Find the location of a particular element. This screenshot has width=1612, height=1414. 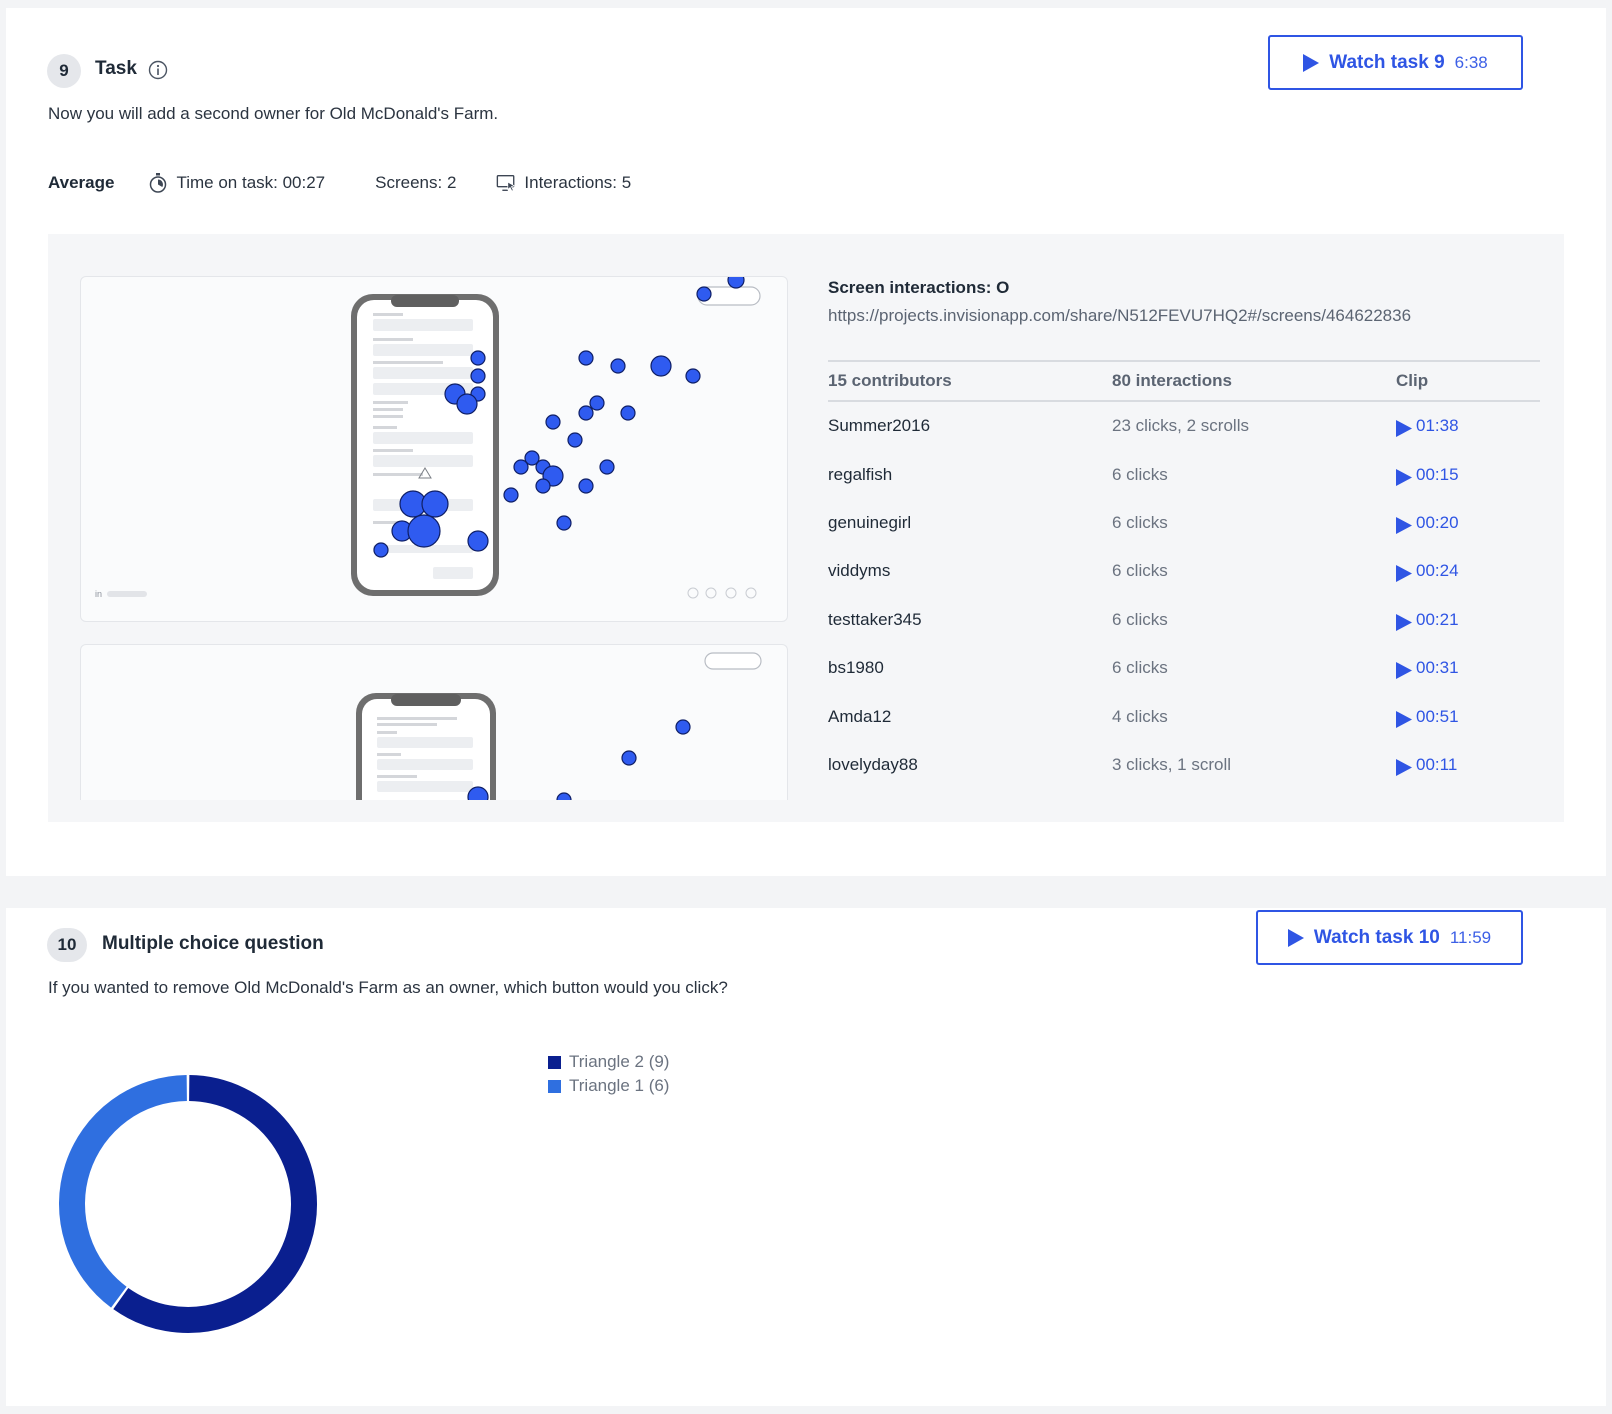

interactions-text: Interactions: 5 is located at coordinates (578, 182).